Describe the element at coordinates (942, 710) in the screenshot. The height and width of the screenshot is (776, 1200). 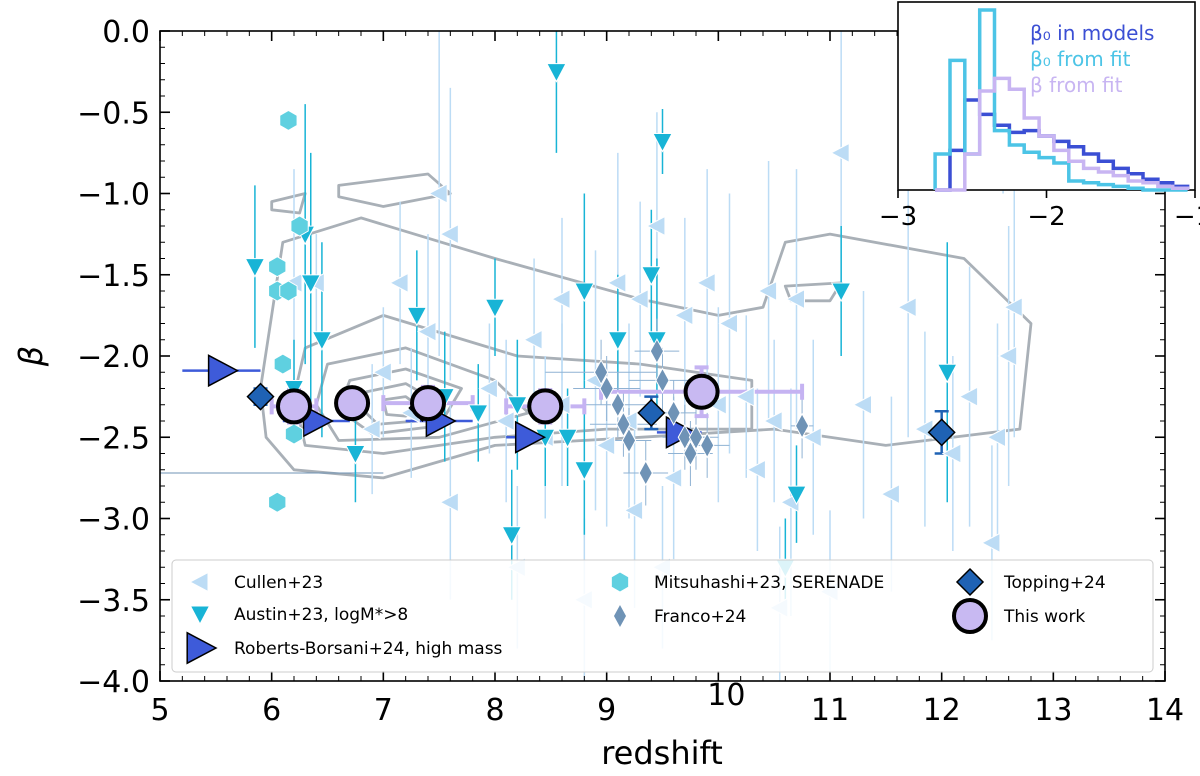
I see `x-tick-label: 12` at that location.